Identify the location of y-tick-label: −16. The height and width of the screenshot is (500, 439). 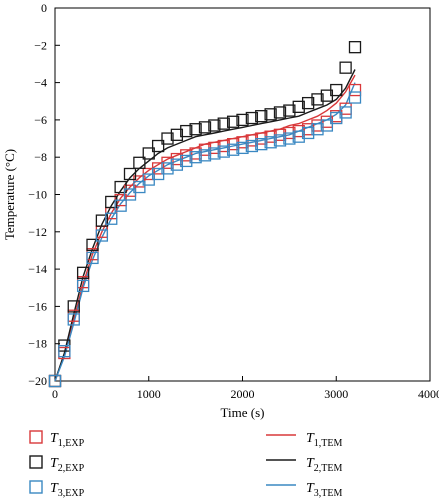
(37, 306).